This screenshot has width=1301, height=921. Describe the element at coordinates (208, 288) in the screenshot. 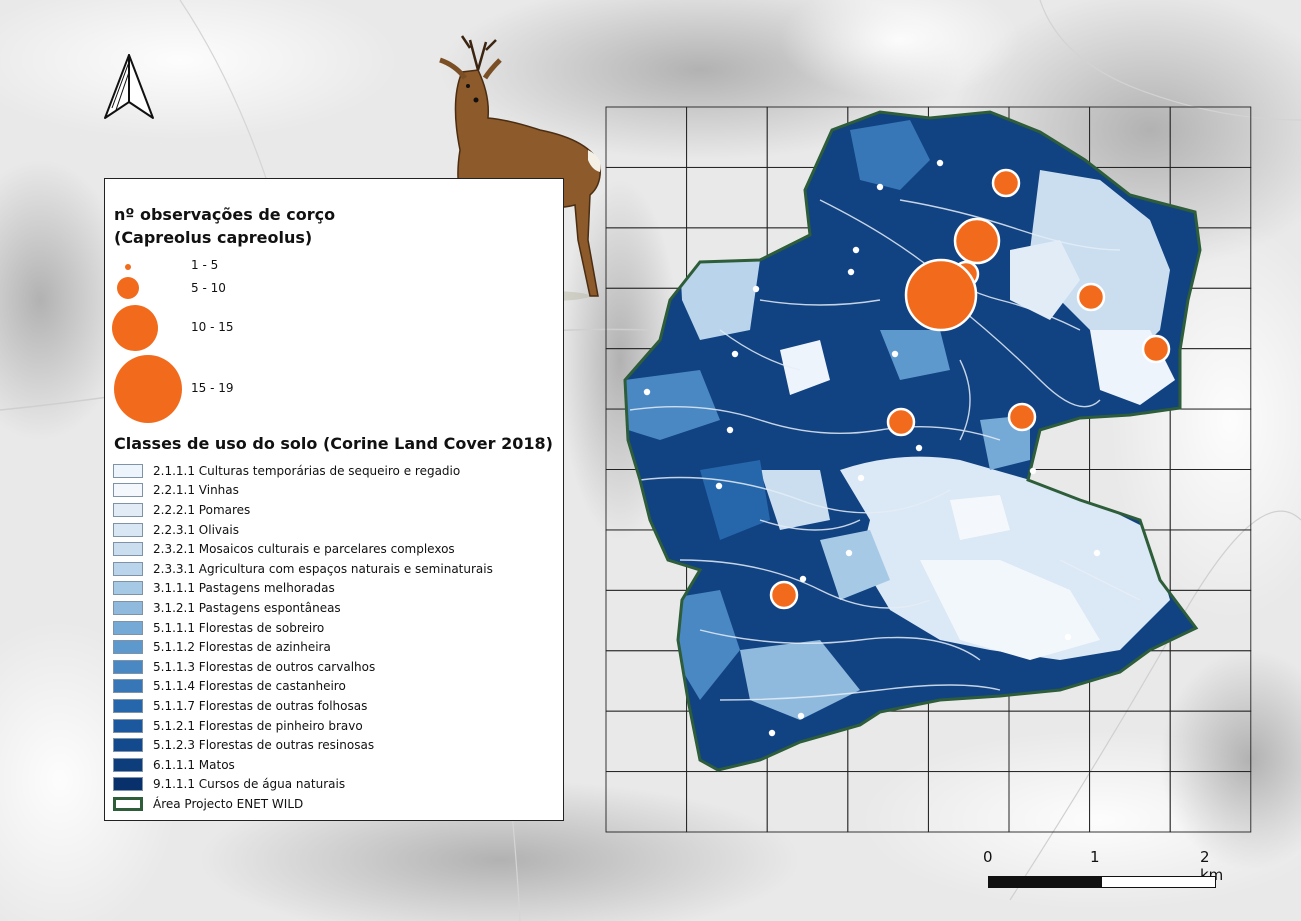

I see `size-class-label-2: 5 - 10` at that location.